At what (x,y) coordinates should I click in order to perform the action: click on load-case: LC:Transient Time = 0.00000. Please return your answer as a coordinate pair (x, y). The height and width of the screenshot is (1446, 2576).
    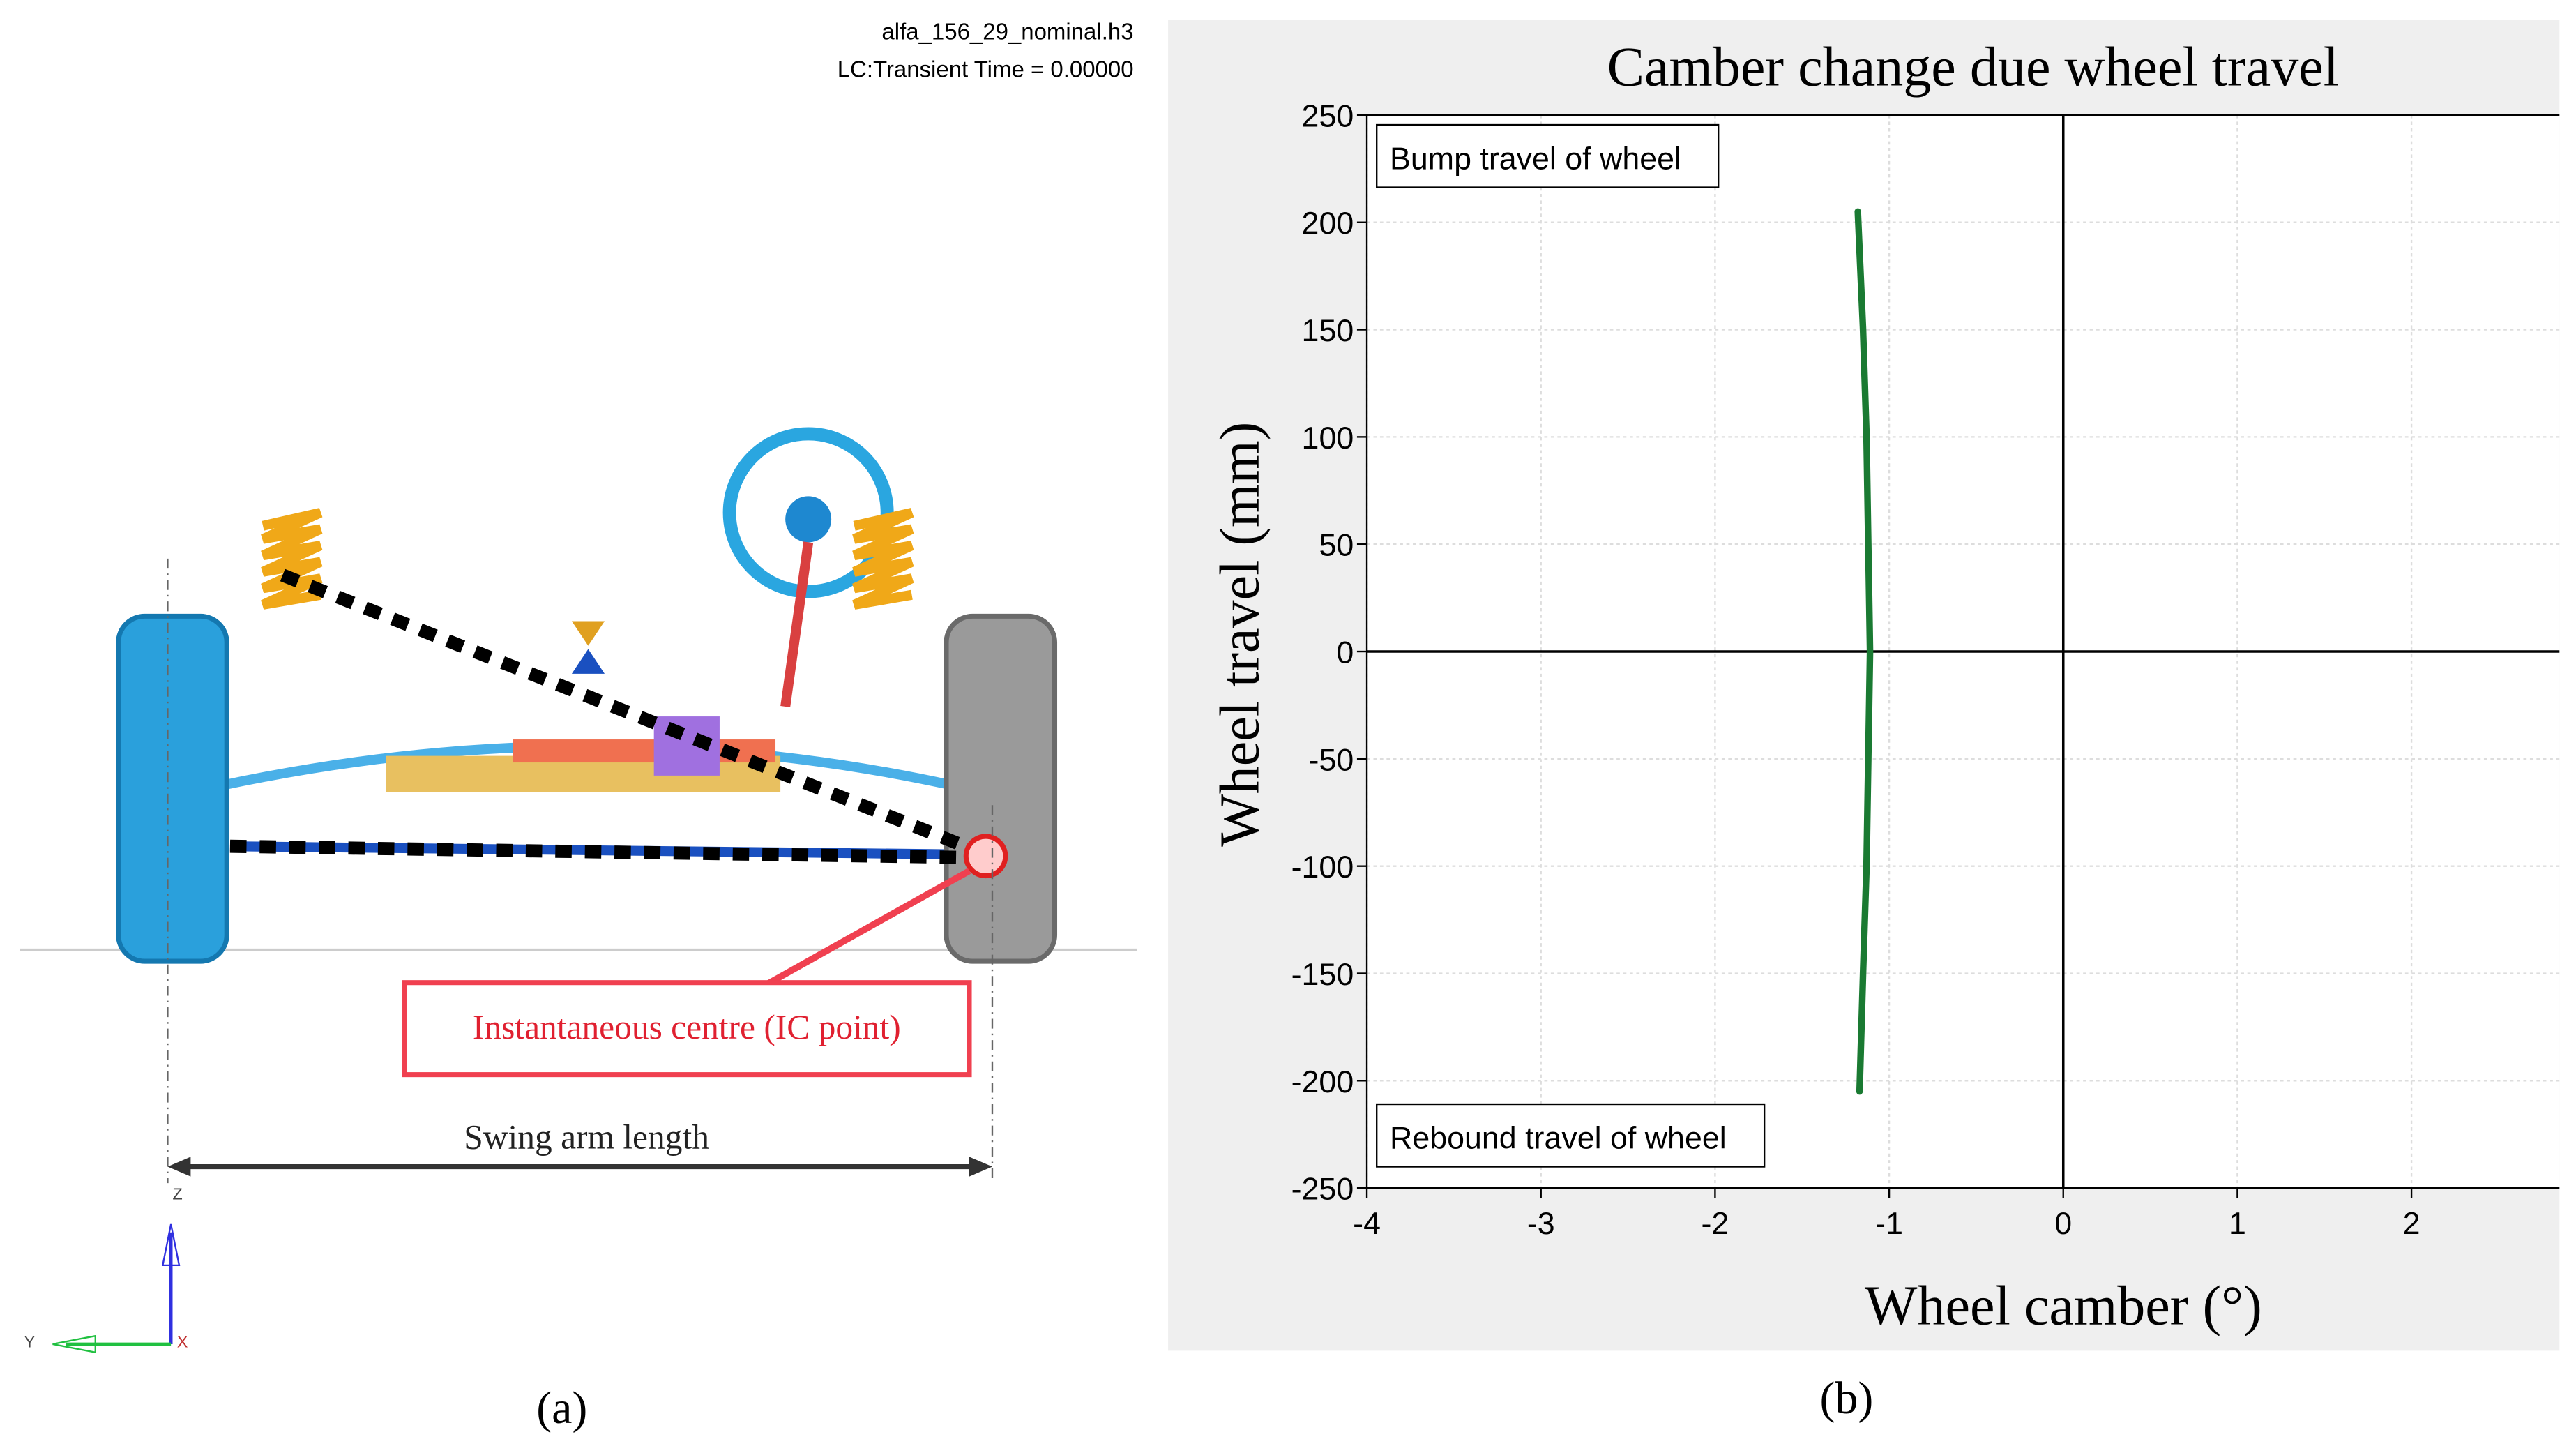
    Looking at the image, I should click on (986, 69).